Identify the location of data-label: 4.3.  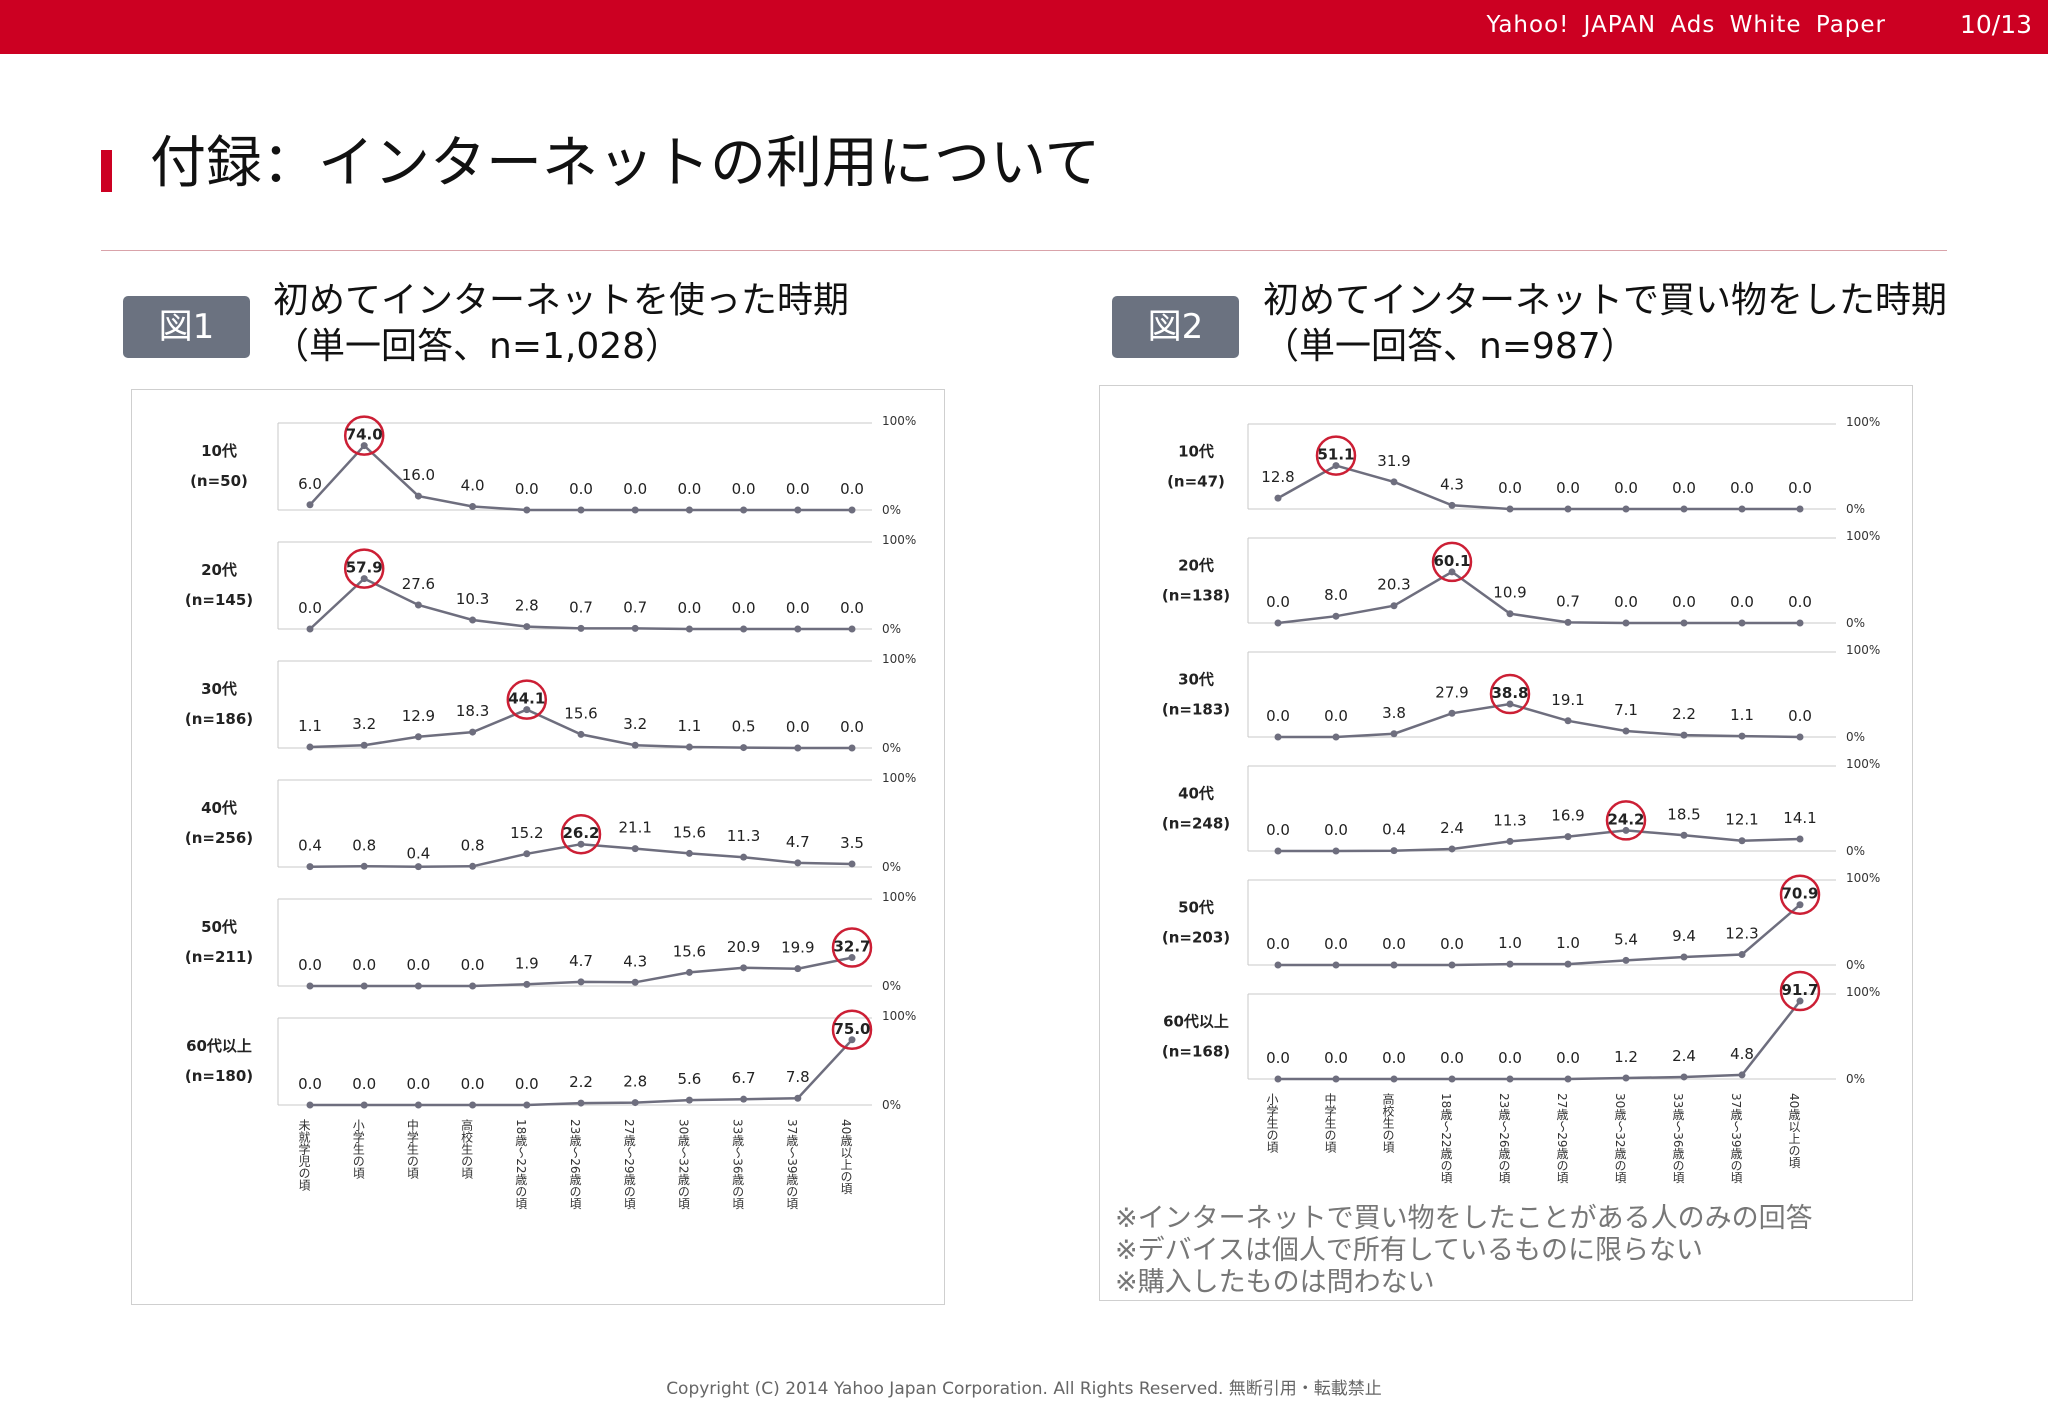
(1452, 484).